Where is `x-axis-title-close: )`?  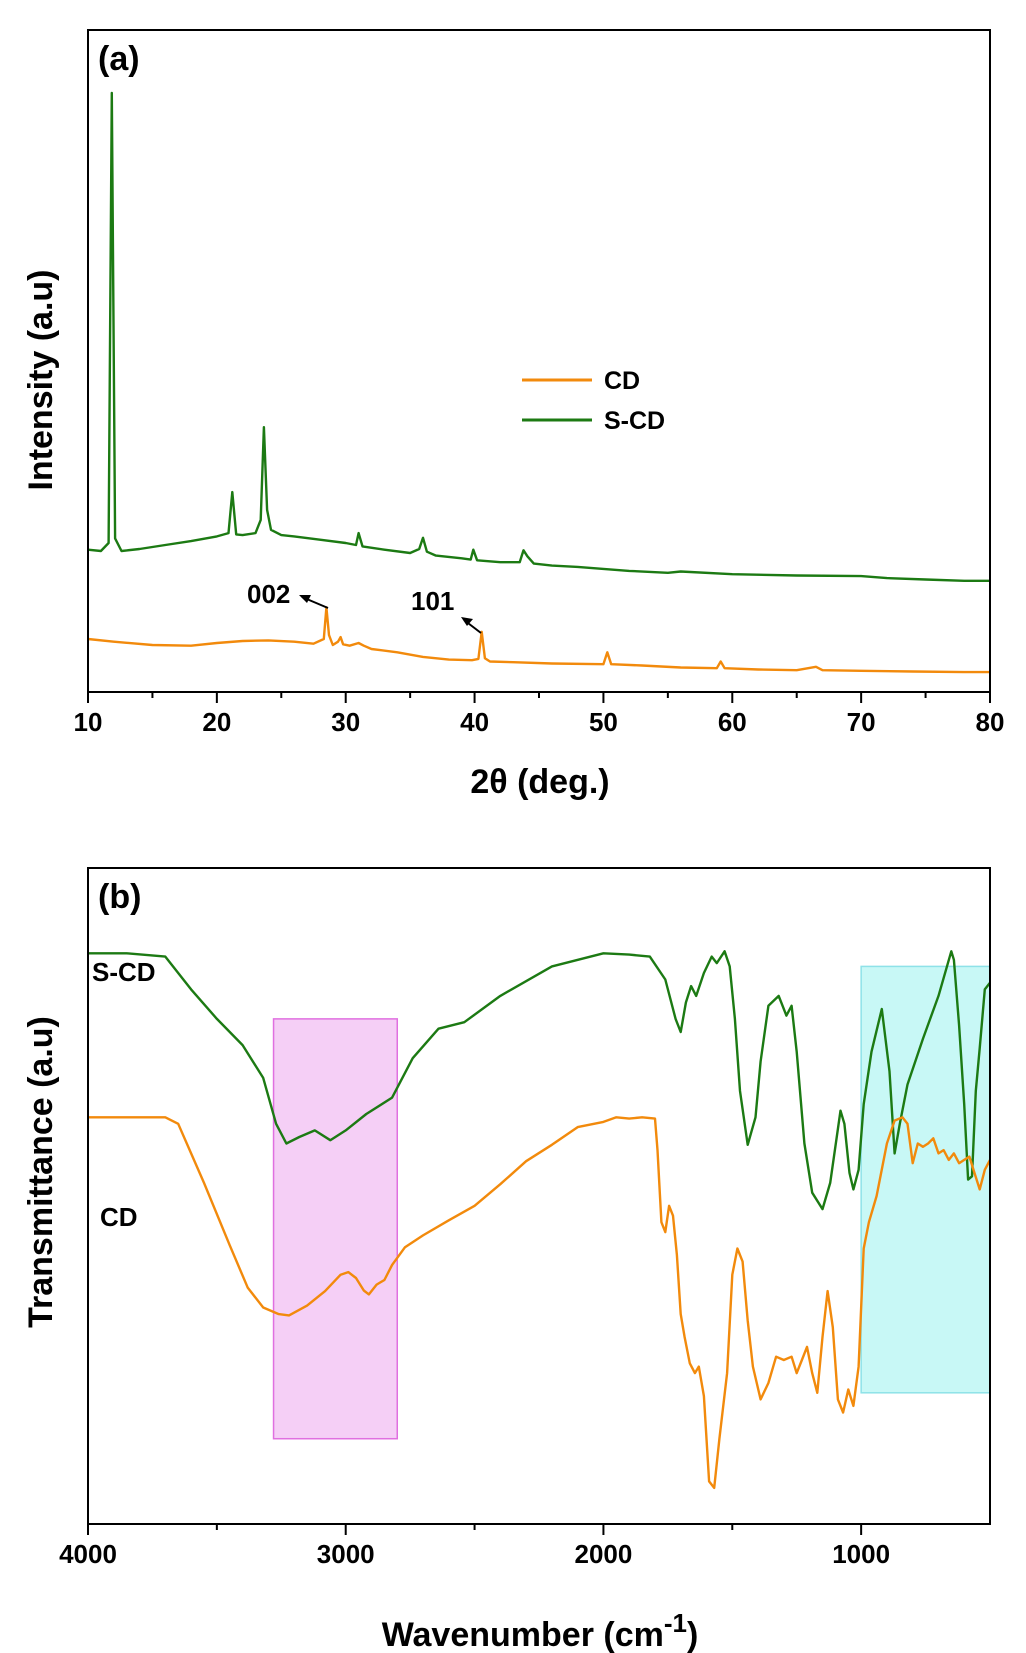 x-axis-title-close: ) is located at coordinates (692, 1634).